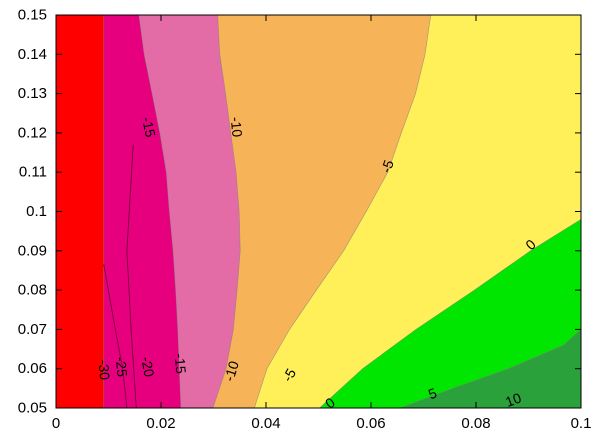 The width and height of the screenshot is (591, 436). I want to click on contour-lines, so click(120, 276).